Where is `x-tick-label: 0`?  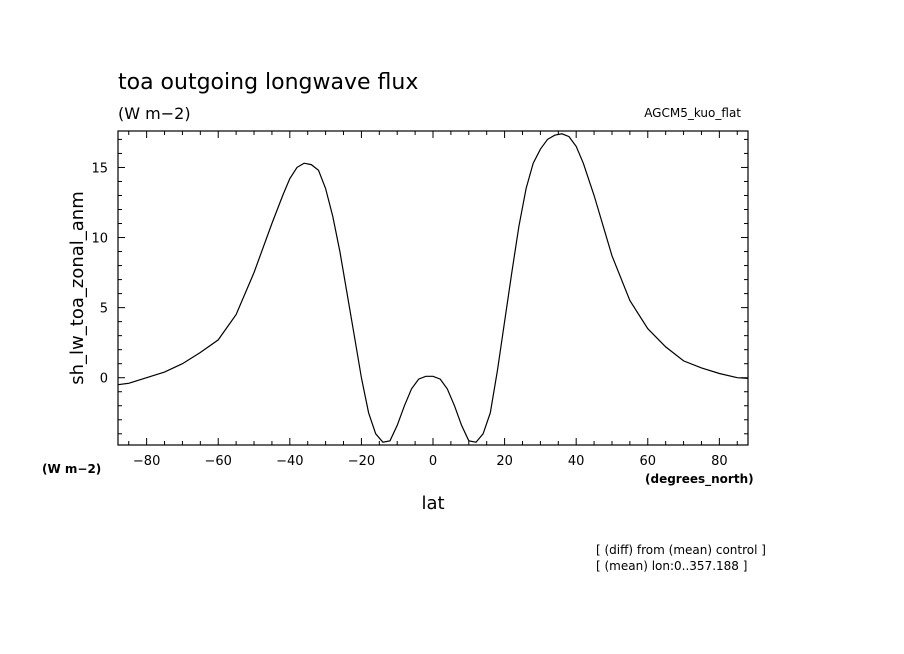
x-tick-label: 0 is located at coordinates (433, 461).